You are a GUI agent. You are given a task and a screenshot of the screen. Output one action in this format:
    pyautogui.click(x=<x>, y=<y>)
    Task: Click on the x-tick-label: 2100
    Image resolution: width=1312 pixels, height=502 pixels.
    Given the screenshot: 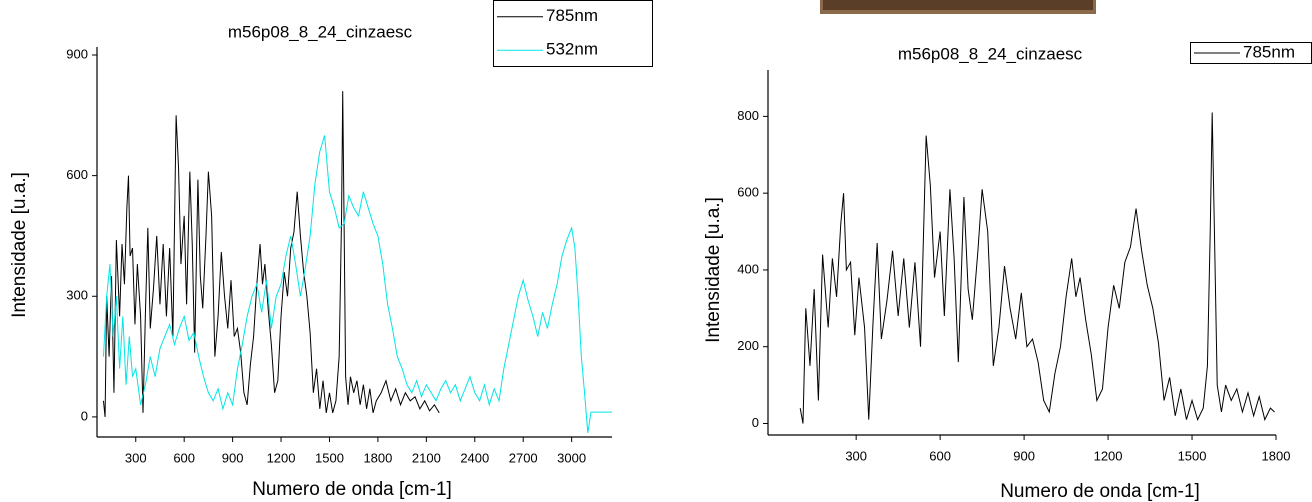 What is the action you would take?
    pyautogui.click(x=426, y=457)
    